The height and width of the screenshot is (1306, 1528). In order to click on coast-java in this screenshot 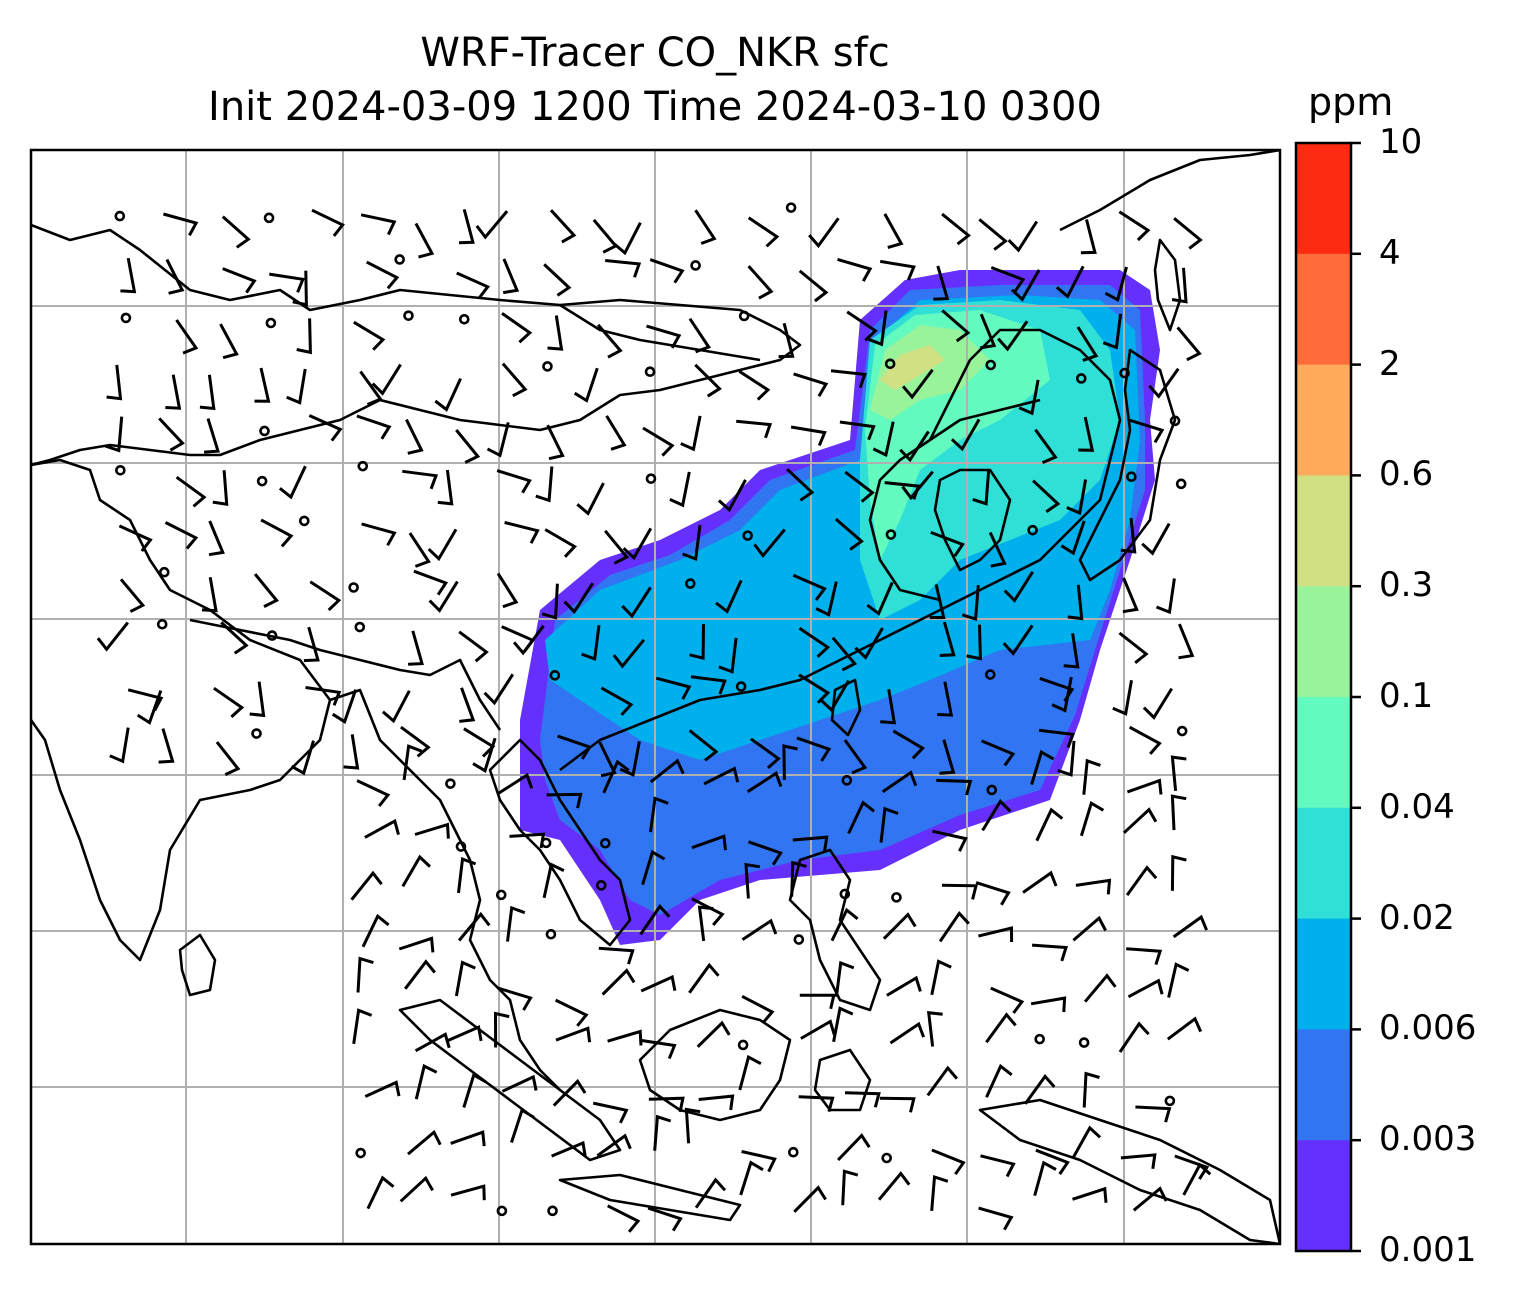, I will do `click(650, 1197)`.